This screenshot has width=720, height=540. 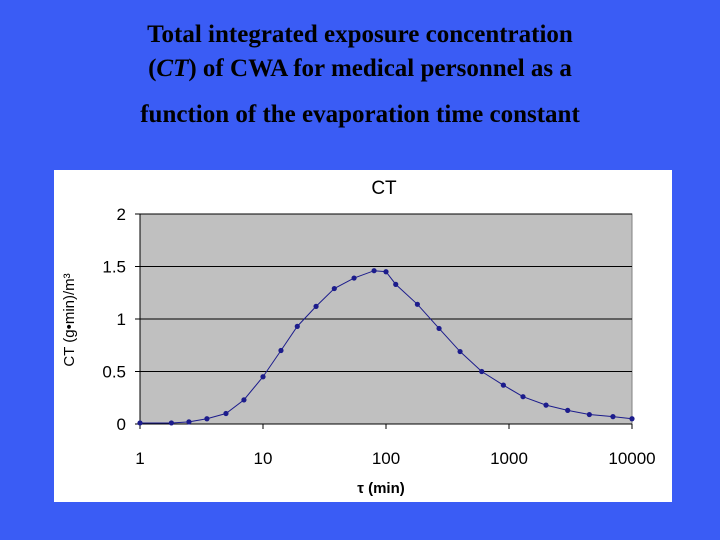 What do you see at coordinates (69, 319) in the screenshot?
I see `y-axis-label: CT (g•min)/m³` at bounding box center [69, 319].